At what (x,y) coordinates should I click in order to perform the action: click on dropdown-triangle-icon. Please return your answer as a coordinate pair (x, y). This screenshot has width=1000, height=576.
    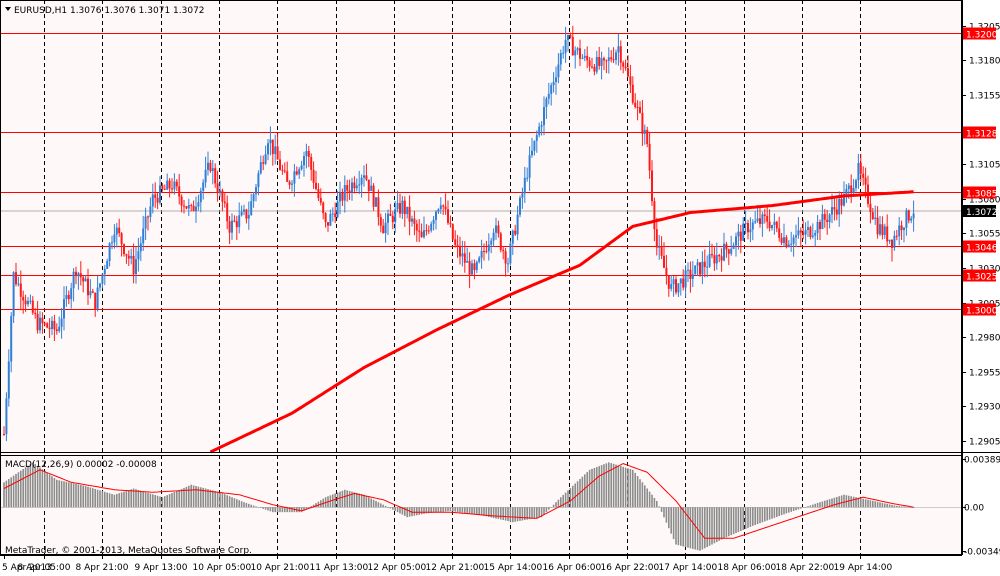
    Looking at the image, I should click on (8, 9).